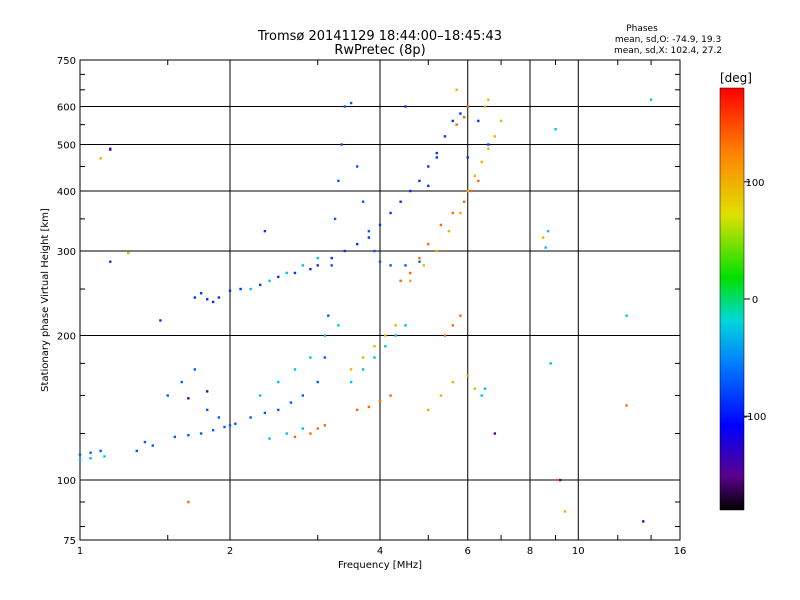  Describe the element at coordinates (379, 50) in the screenshot. I see `chart-subtitle: RwPretec (8p)` at that location.